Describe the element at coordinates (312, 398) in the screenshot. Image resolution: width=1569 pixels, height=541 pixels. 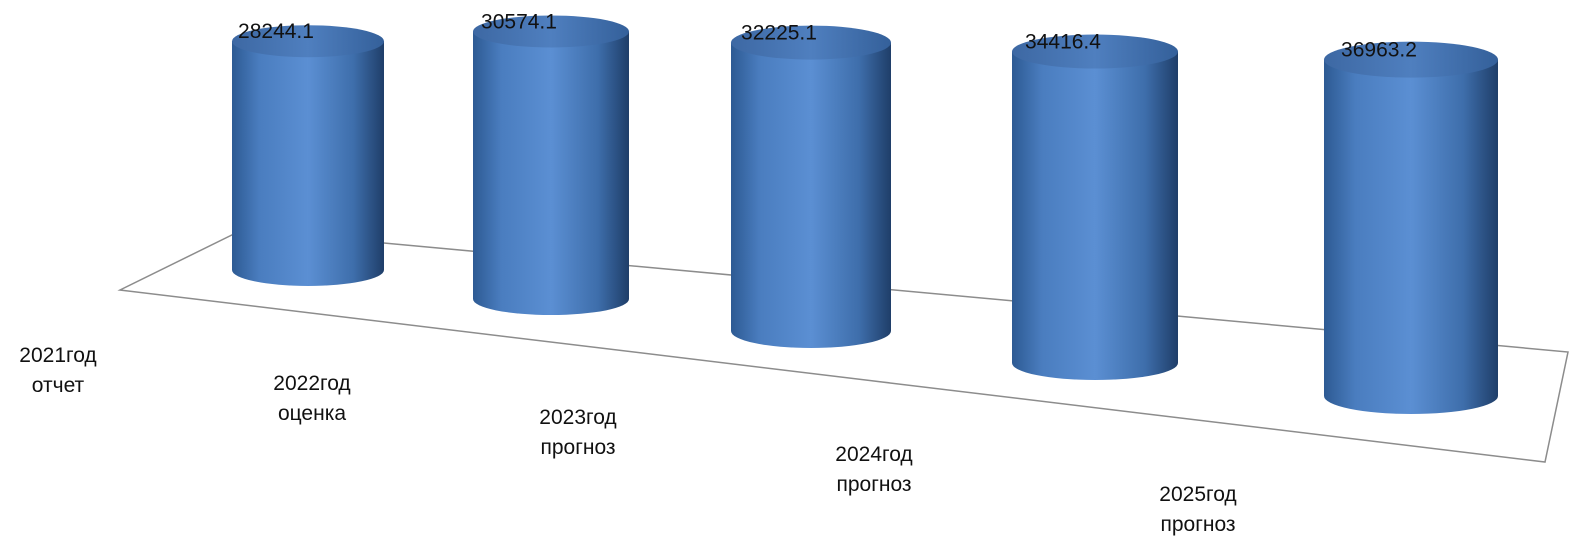
I see `x-tick-label: 2022год оценка` at that location.